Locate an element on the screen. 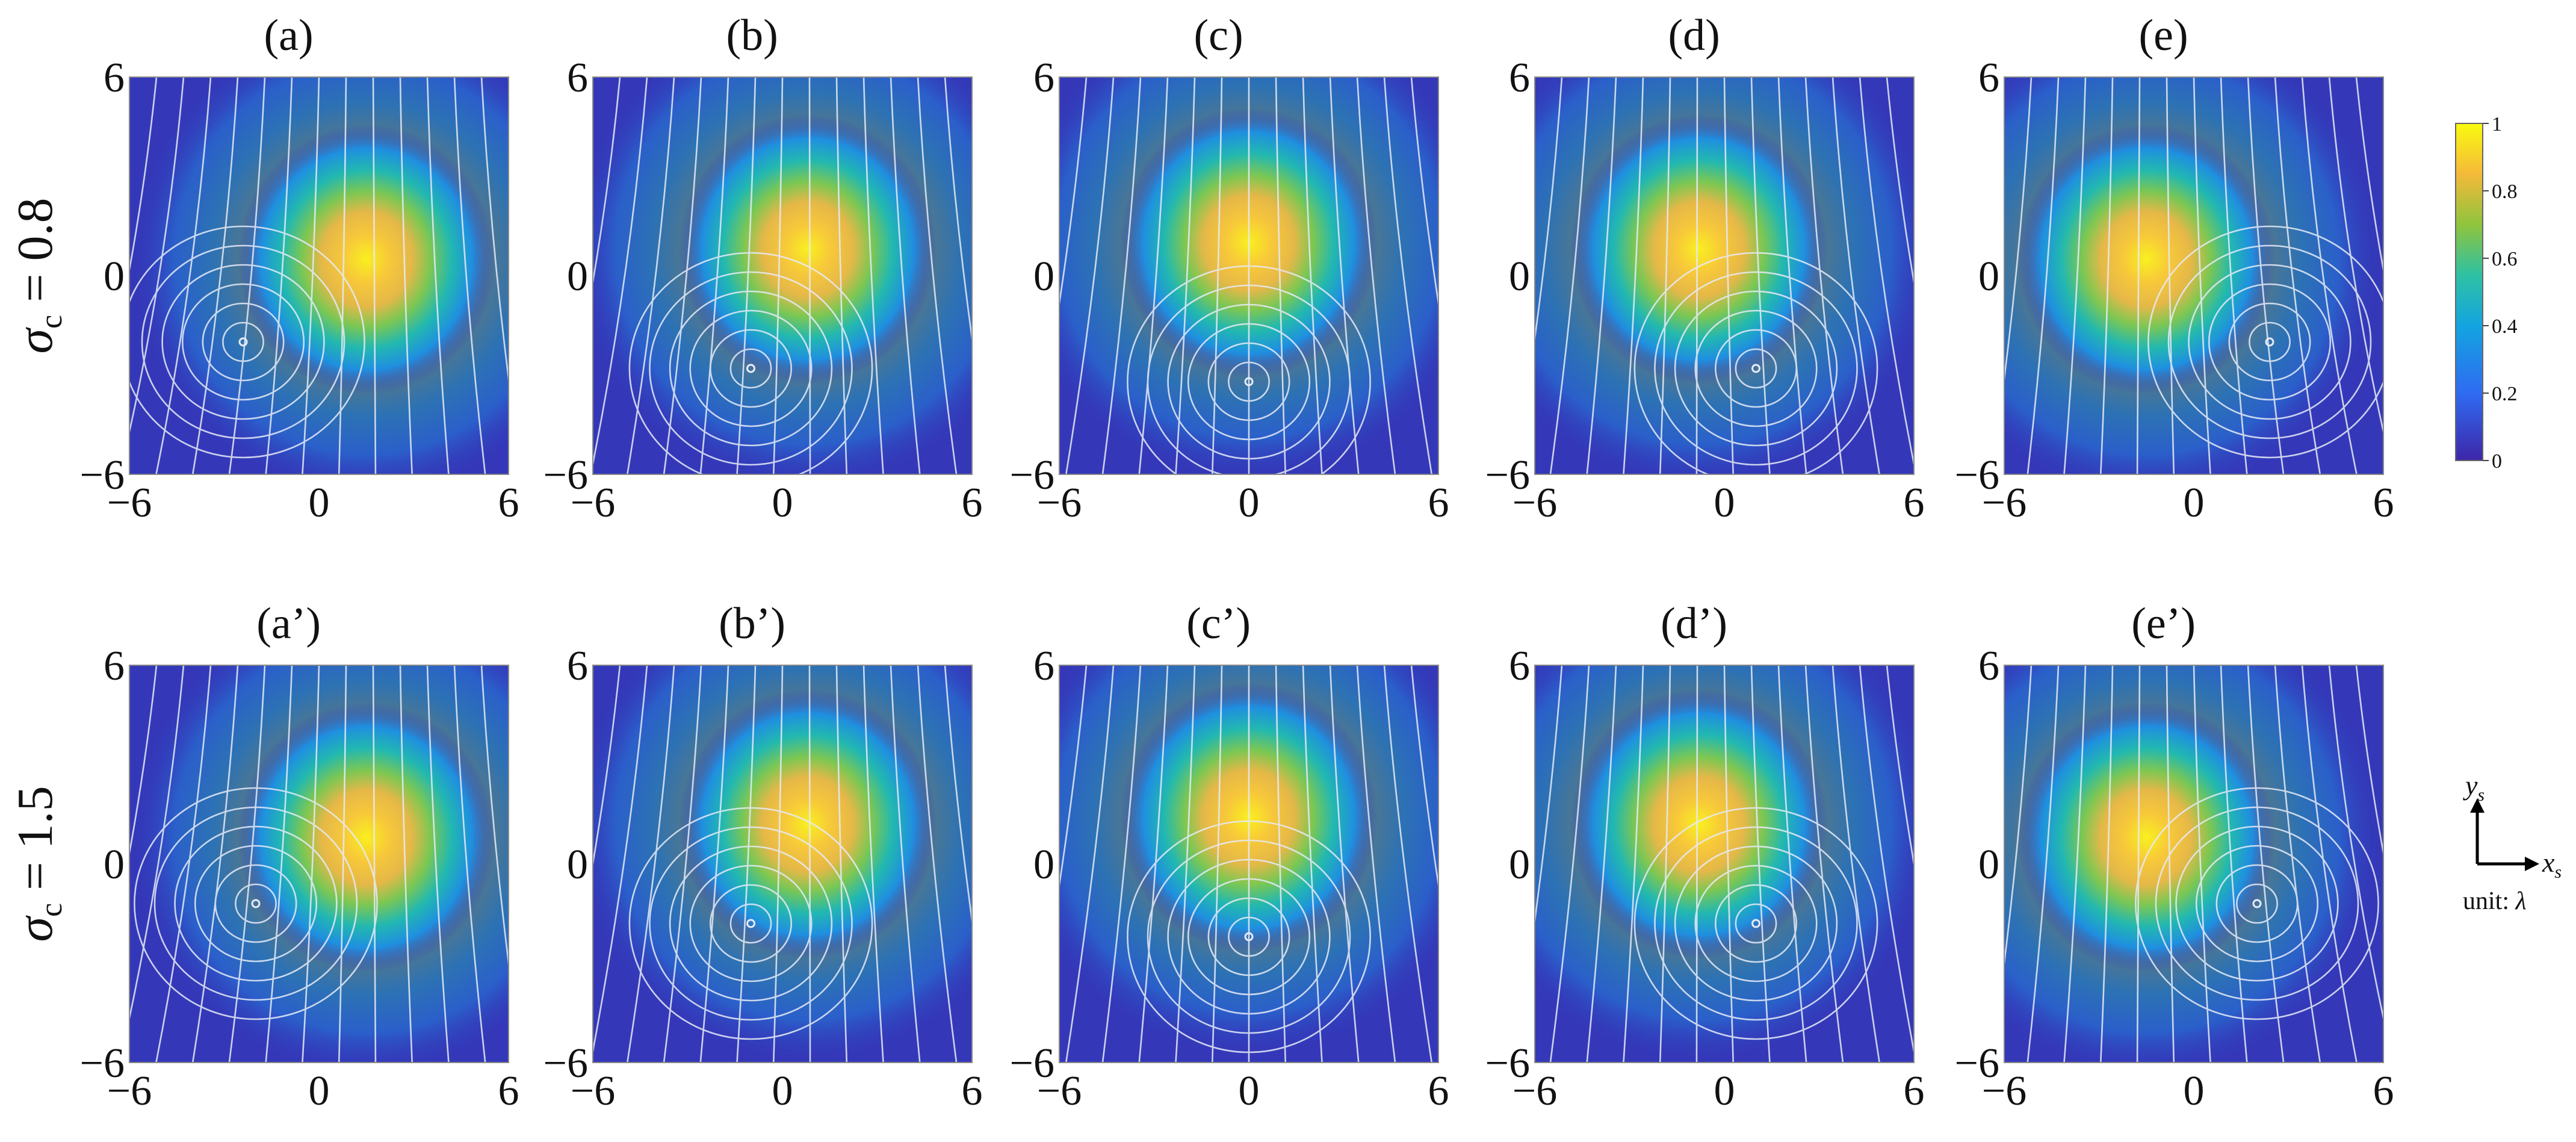  panel-title: (d) is located at coordinates (1694, 35).